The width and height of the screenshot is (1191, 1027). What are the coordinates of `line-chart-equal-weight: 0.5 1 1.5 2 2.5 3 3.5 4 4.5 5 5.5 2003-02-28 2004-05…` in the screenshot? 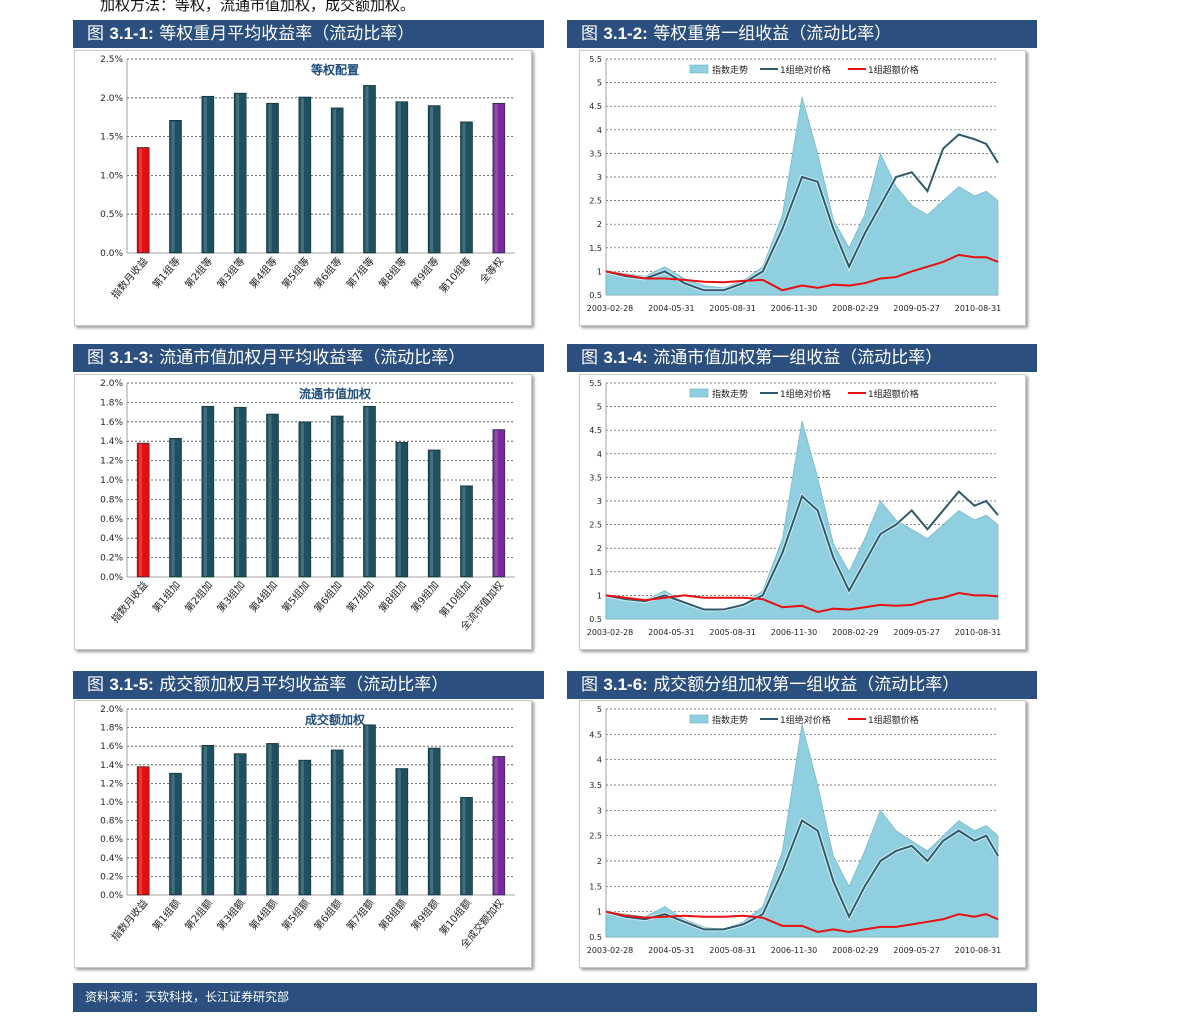 It's located at (794, 184).